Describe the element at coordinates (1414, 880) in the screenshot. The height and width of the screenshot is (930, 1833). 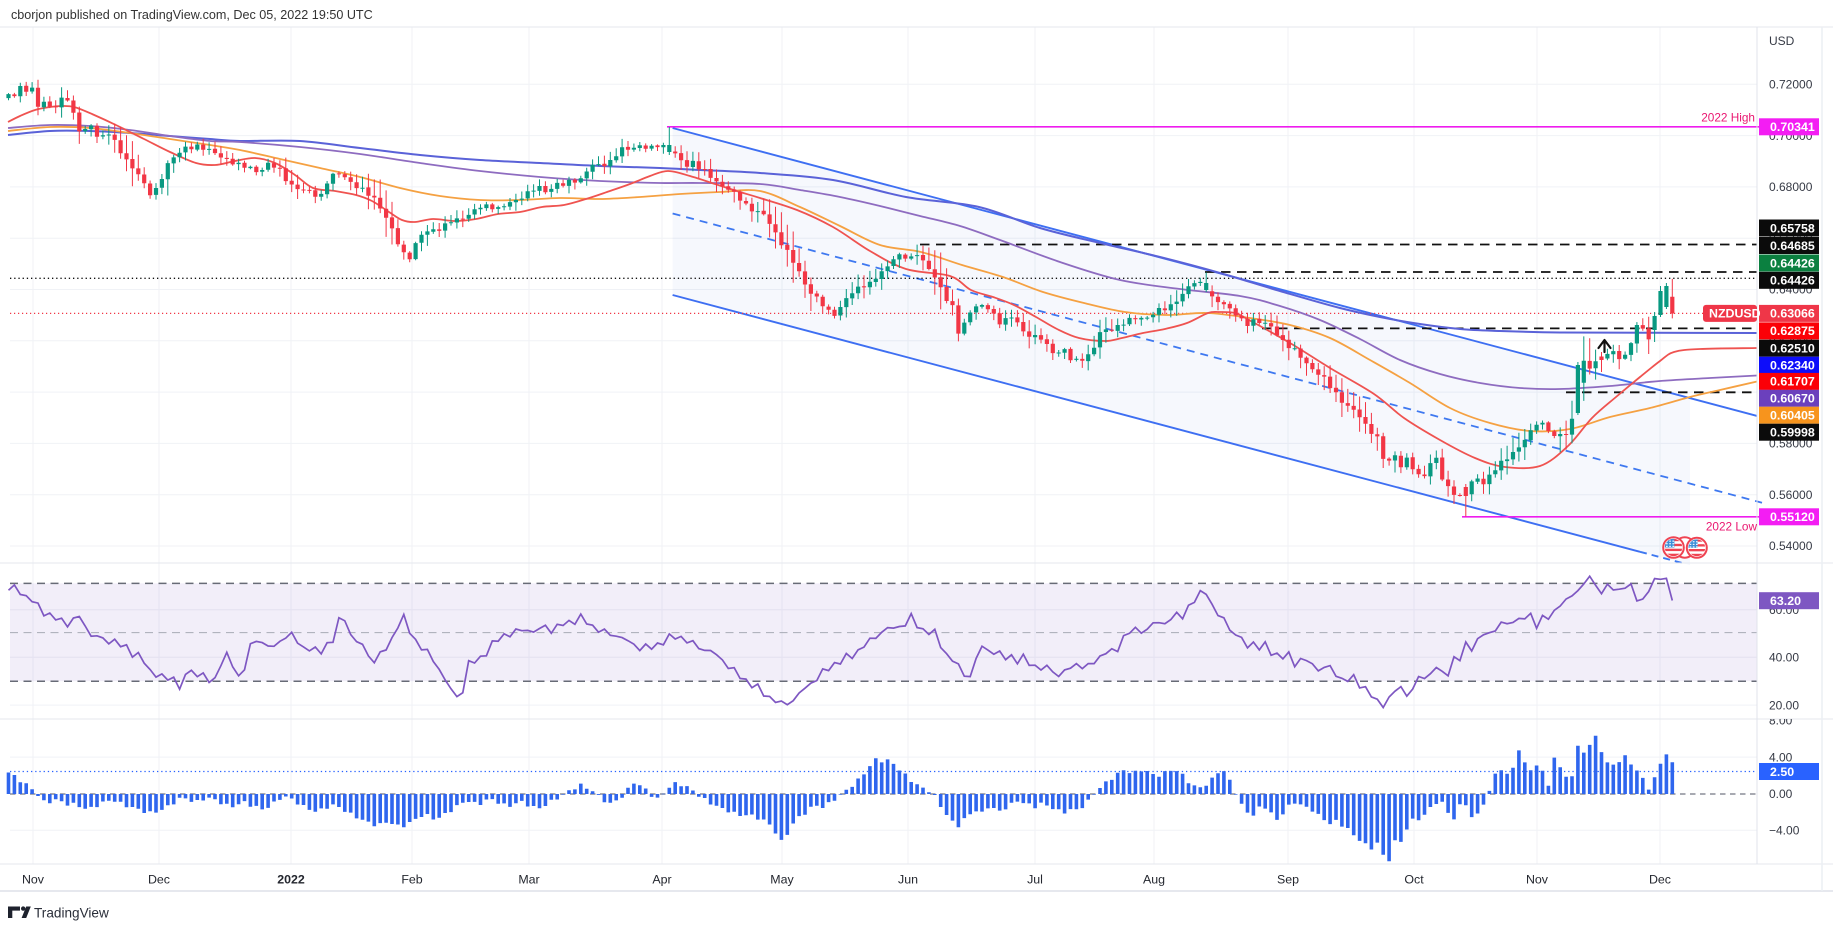
I see `svg-text: Oct` at that location.